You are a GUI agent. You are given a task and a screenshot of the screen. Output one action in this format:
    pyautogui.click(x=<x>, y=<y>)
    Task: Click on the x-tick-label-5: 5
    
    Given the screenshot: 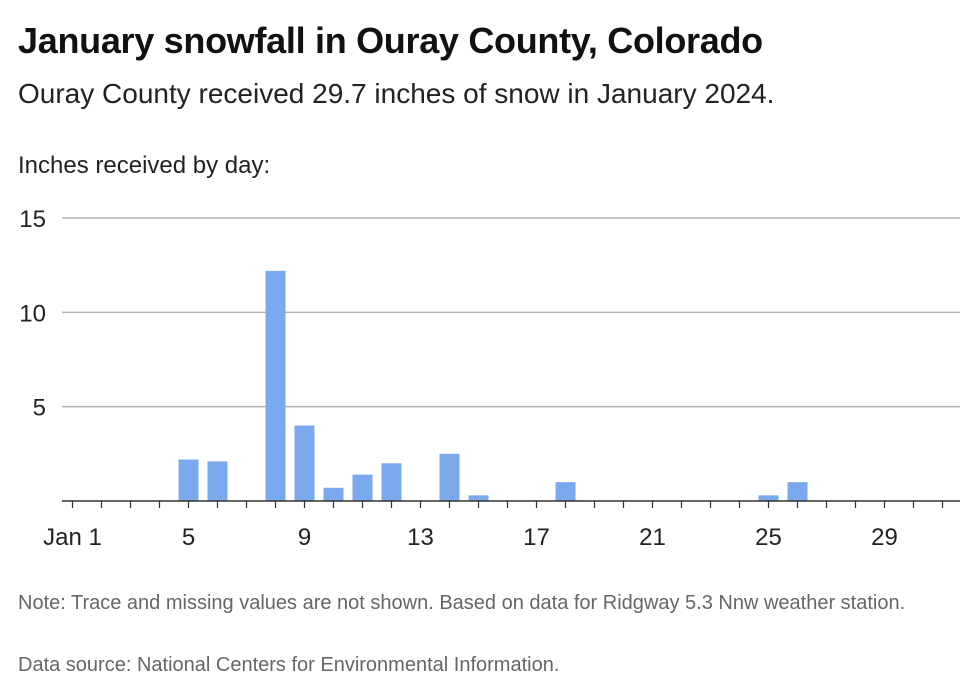 What is the action you would take?
    pyautogui.click(x=188, y=537)
    